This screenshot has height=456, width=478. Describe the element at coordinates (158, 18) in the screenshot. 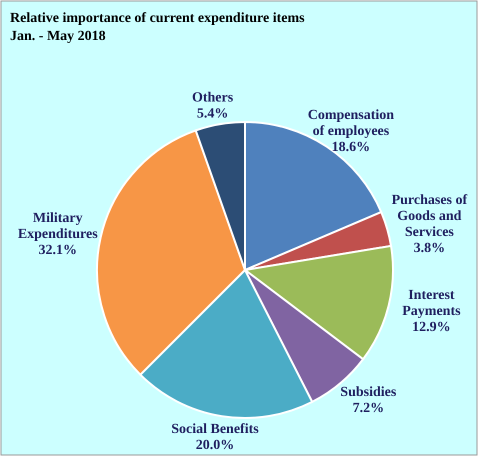

I see `chart-title: Relative importance of current expenditure items` at that location.